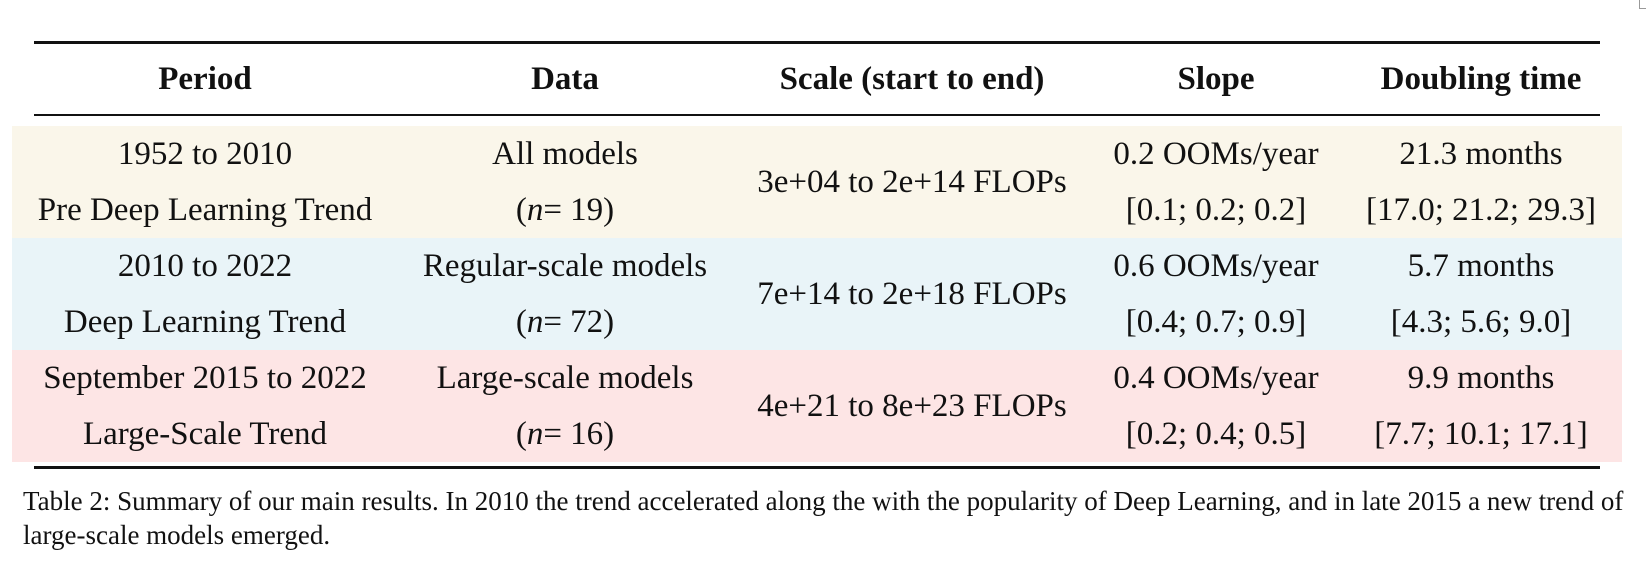  What do you see at coordinates (1481, 209) in the screenshot?
I see `cell-doubling-ci: [17.0; 21.2; 29.3]` at bounding box center [1481, 209].